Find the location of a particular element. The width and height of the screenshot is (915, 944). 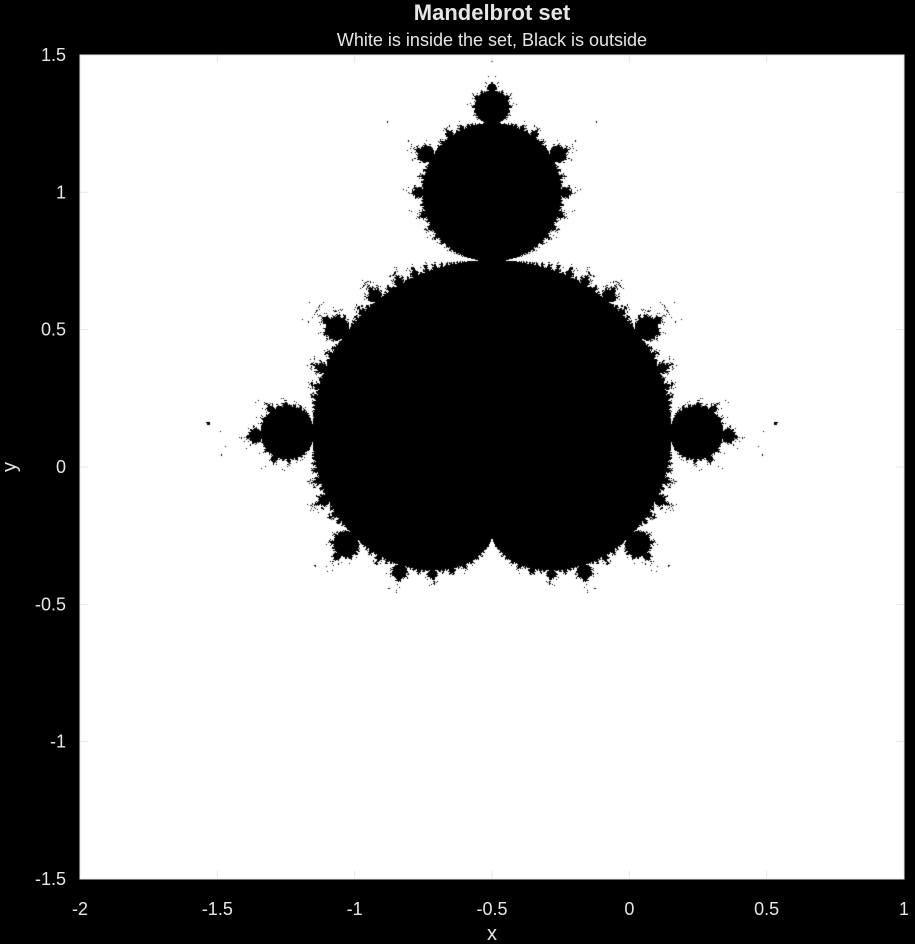

chart-title: Mandelbrot set is located at coordinates (492, 12).